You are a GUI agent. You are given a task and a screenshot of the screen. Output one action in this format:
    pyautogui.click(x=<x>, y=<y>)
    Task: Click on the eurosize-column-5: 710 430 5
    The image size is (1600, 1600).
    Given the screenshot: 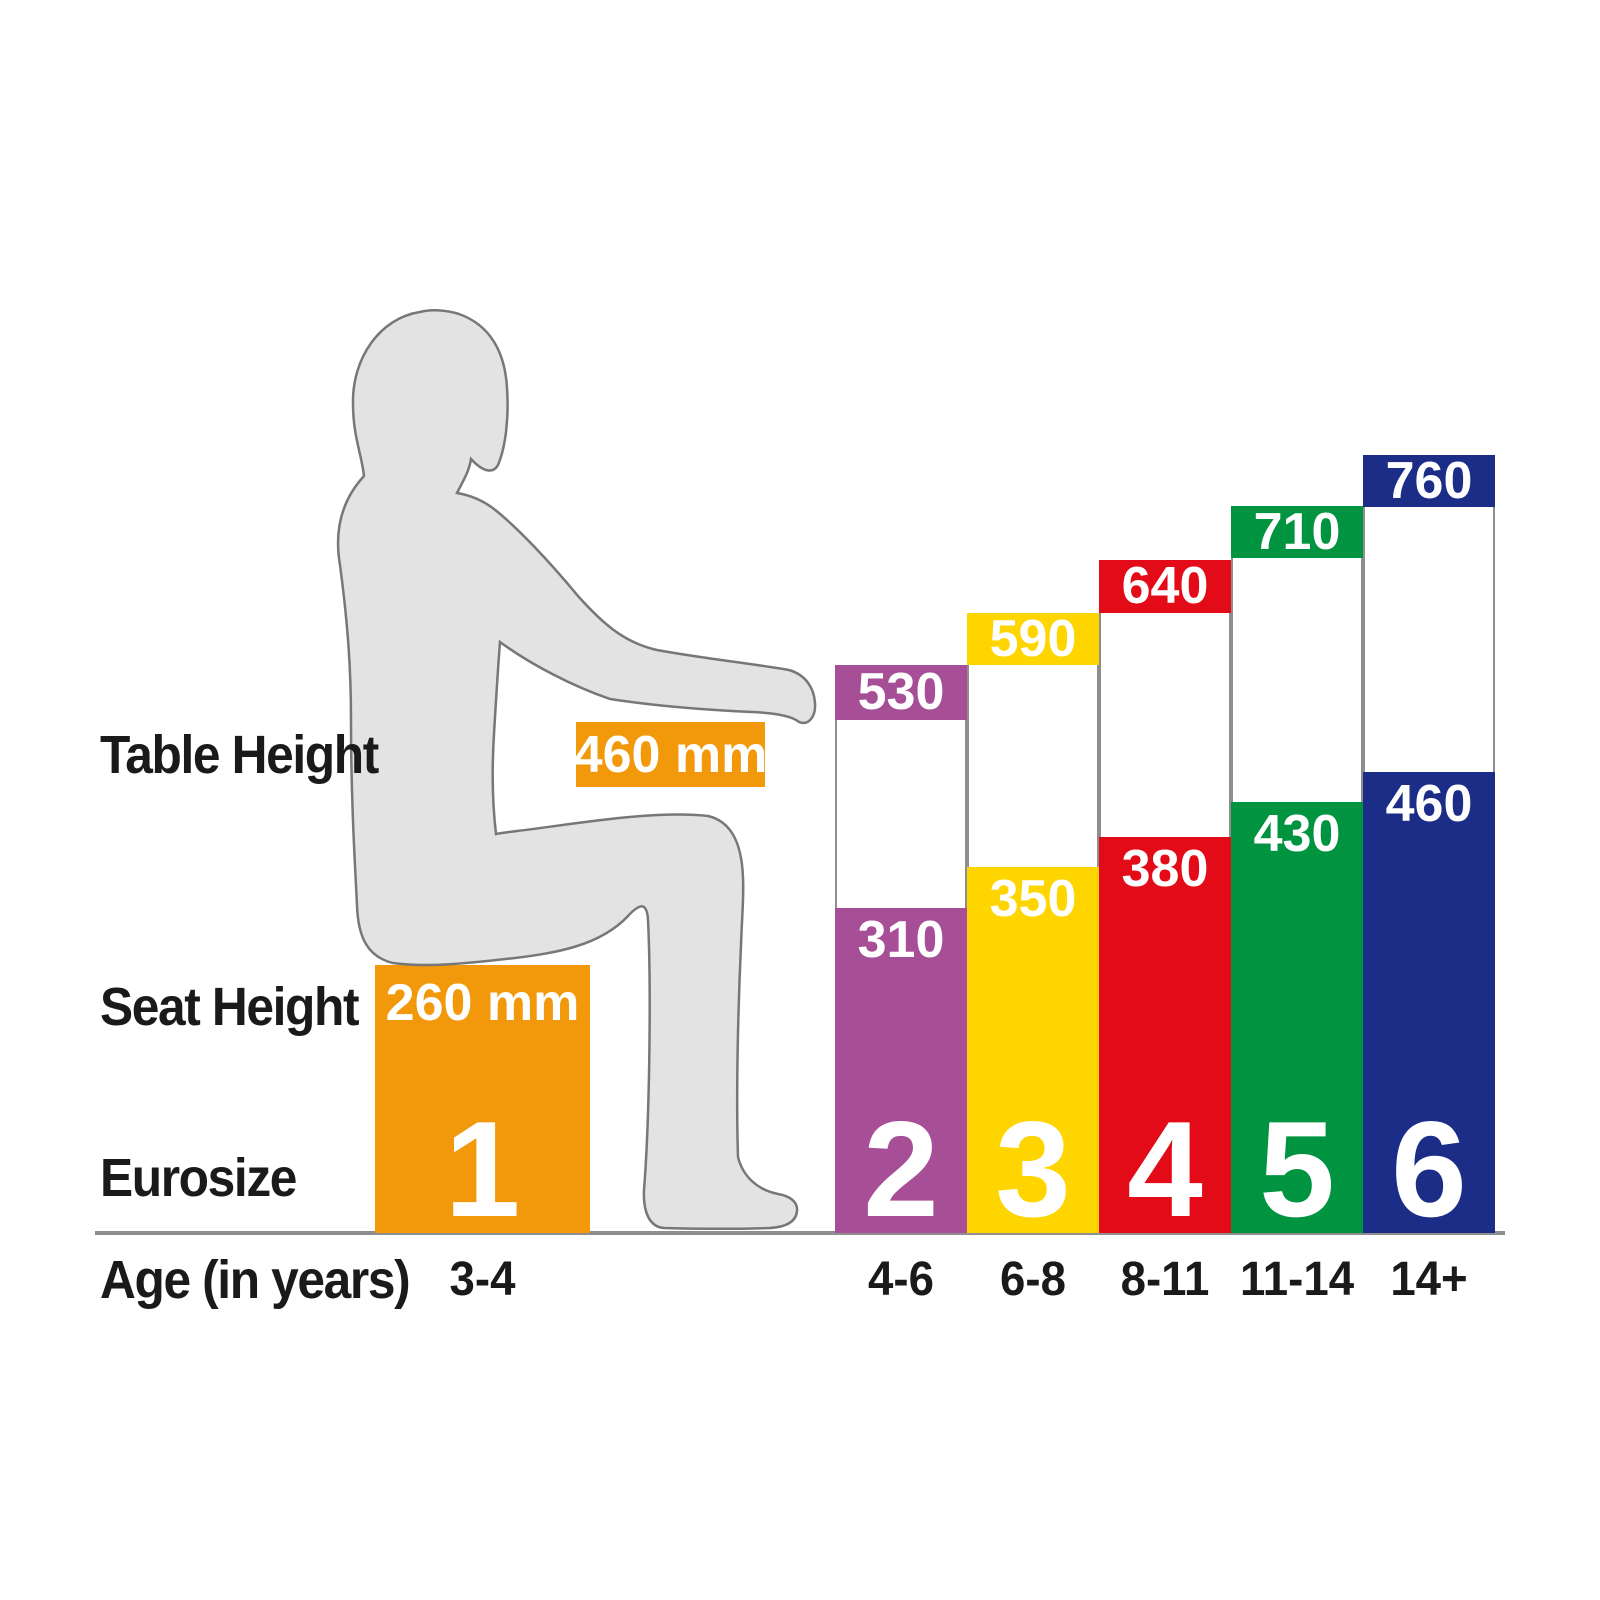 What is the action you would take?
    pyautogui.click(x=1297, y=875)
    